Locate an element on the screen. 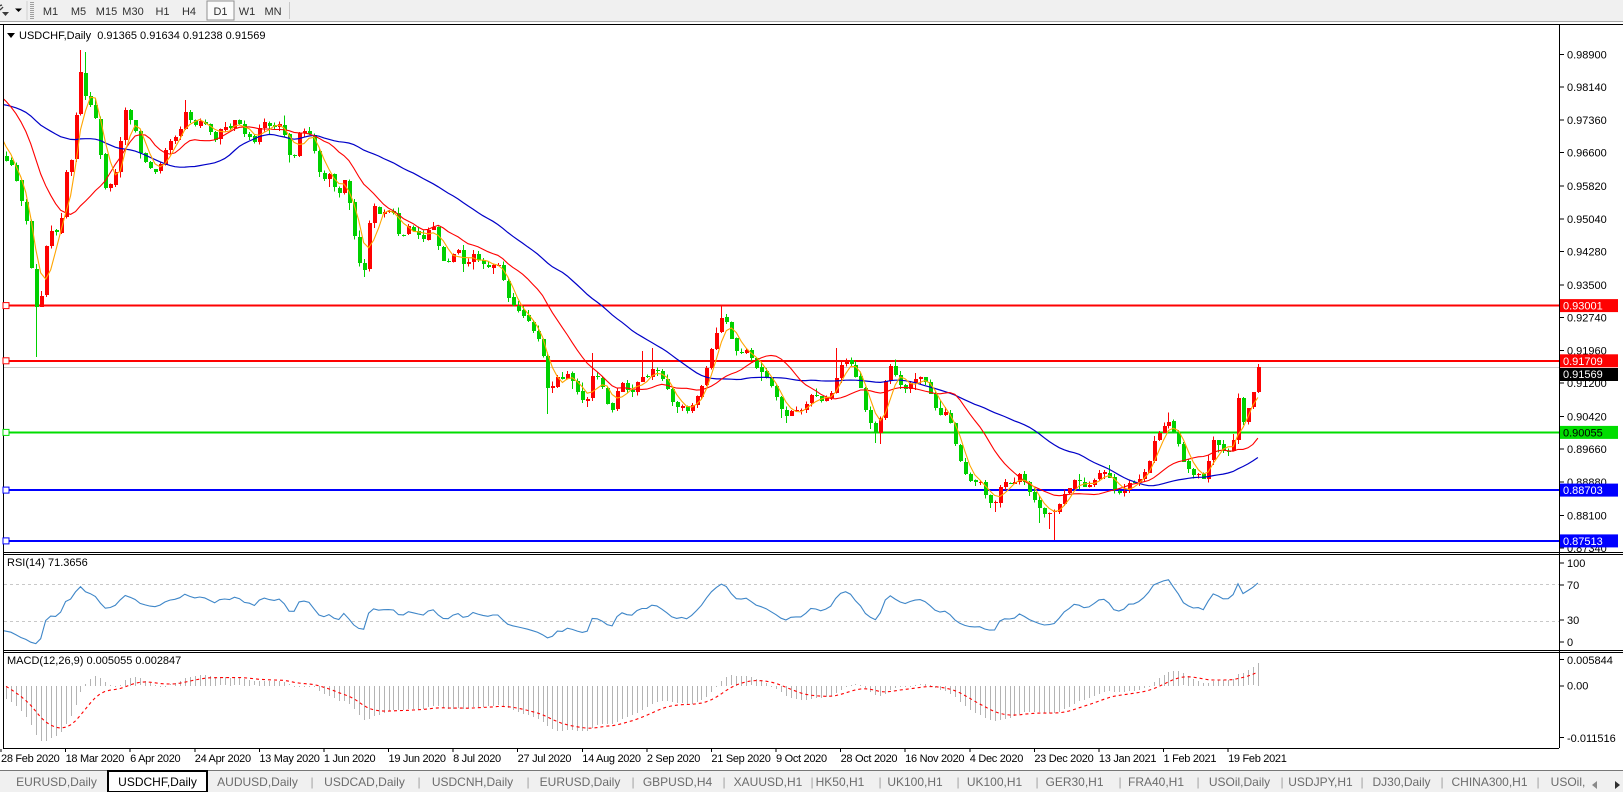 This screenshot has width=1623, height=792. svg-text: 70 is located at coordinates (1573, 586).